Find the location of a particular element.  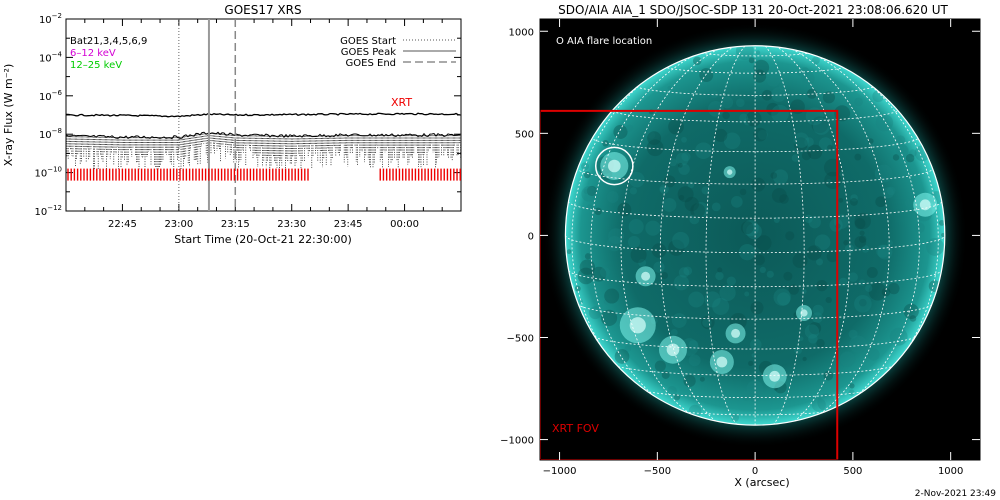

goes-y-tick-base: 10 is located at coordinates (45, 135).